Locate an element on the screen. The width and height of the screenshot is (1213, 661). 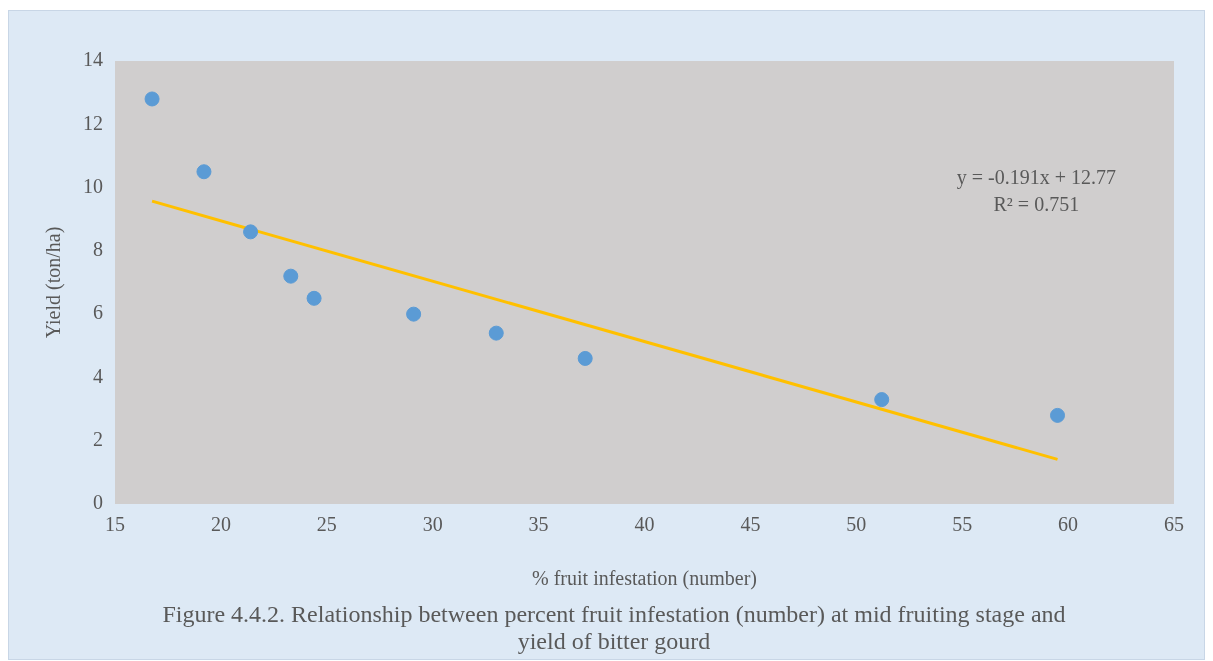
y-tick-label: 4 is located at coordinates (98, 375).